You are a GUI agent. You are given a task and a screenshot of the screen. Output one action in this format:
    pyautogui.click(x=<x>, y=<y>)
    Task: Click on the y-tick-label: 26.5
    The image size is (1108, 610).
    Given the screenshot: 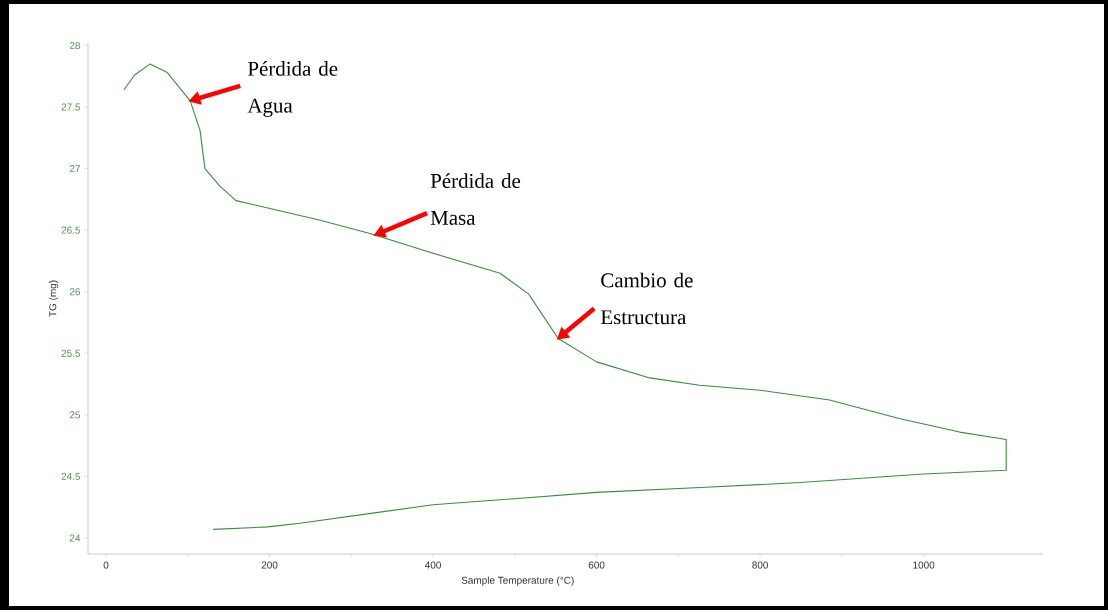 What is the action you would take?
    pyautogui.click(x=71, y=230)
    